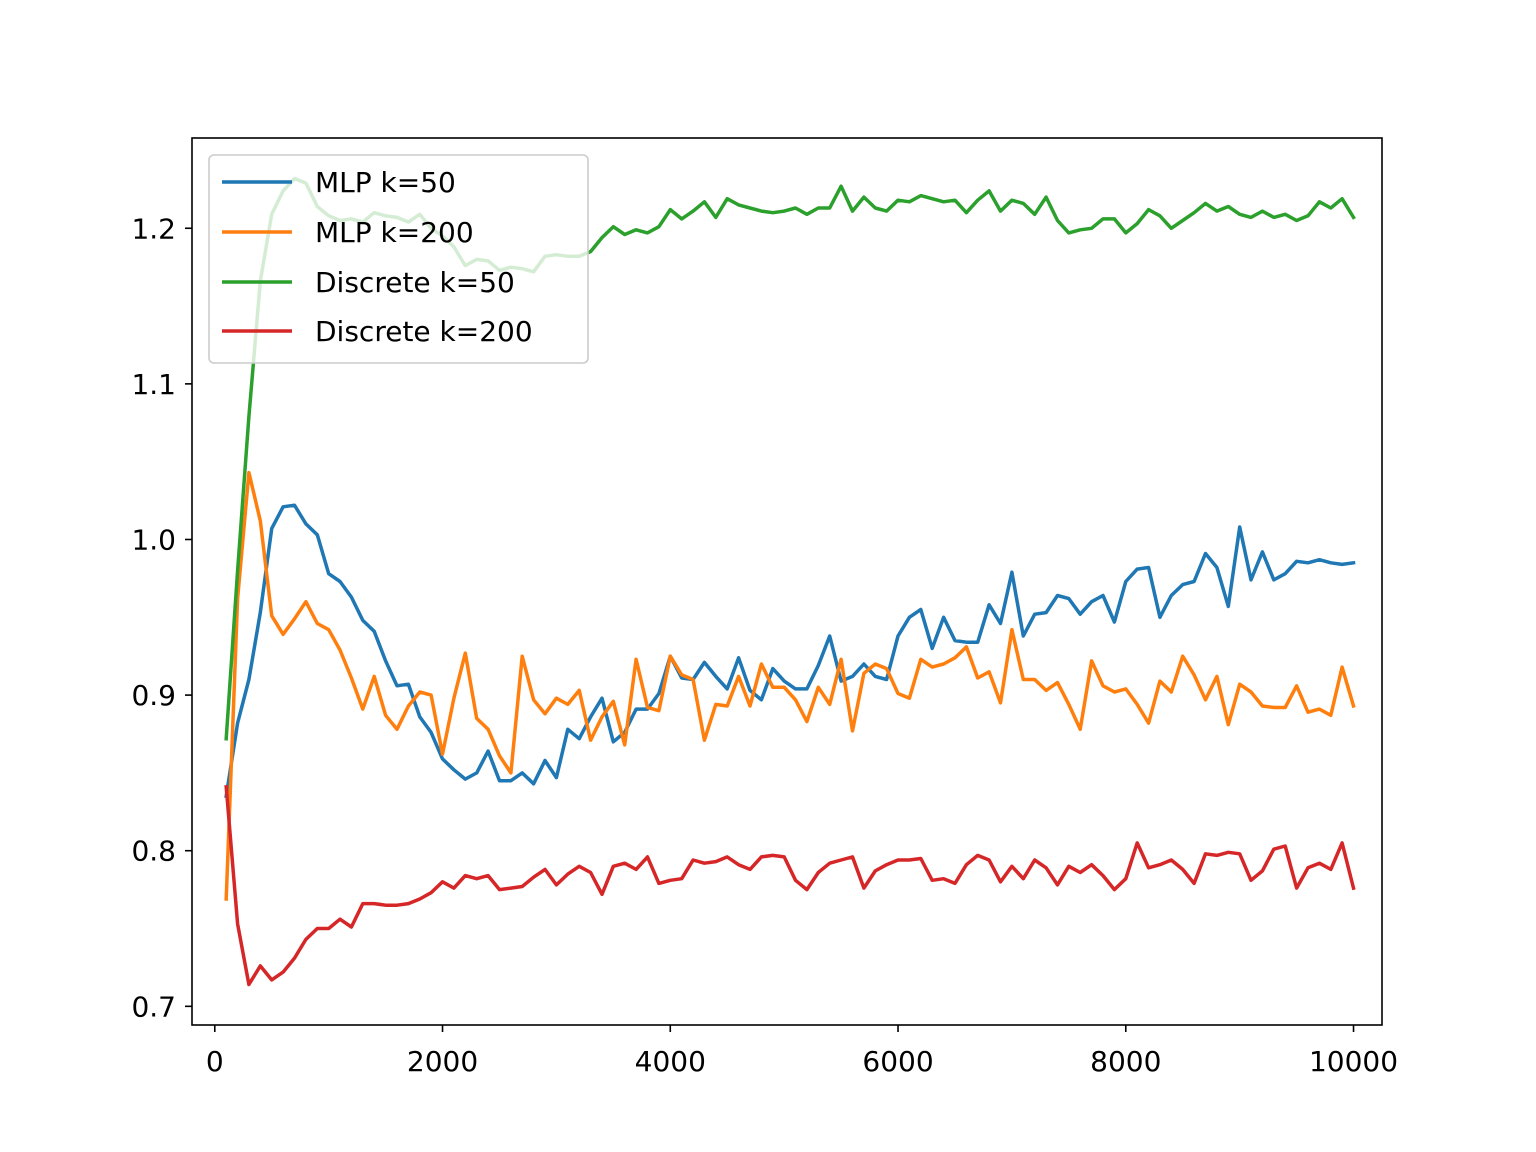 The width and height of the screenshot is (1536, 1152). What do you see at coordinates (153, 695) in the screenshot?
I see `y-tick-label: 0.9` at bounding box center [153, 695].